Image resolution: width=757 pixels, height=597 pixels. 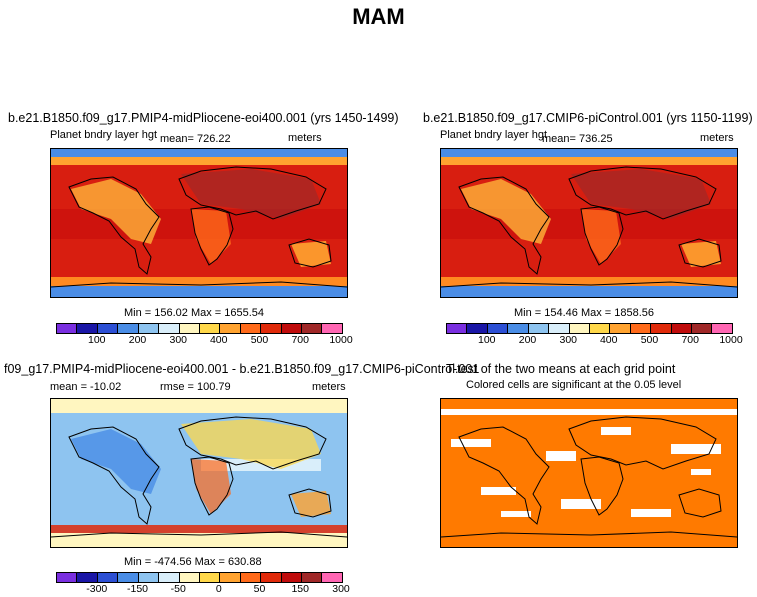 I want to click on panel4-map, so click(x=589, y=473).